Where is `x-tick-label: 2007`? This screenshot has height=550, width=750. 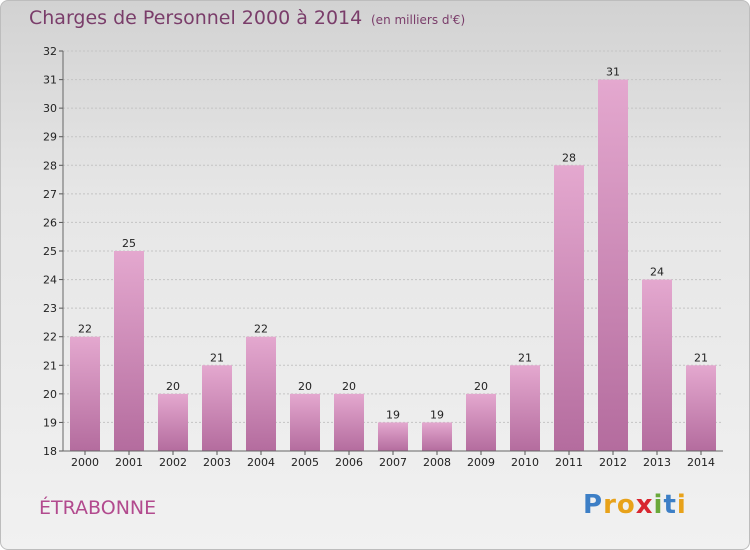
x-tick-label: 2007 is located at coordinates (393, 462).